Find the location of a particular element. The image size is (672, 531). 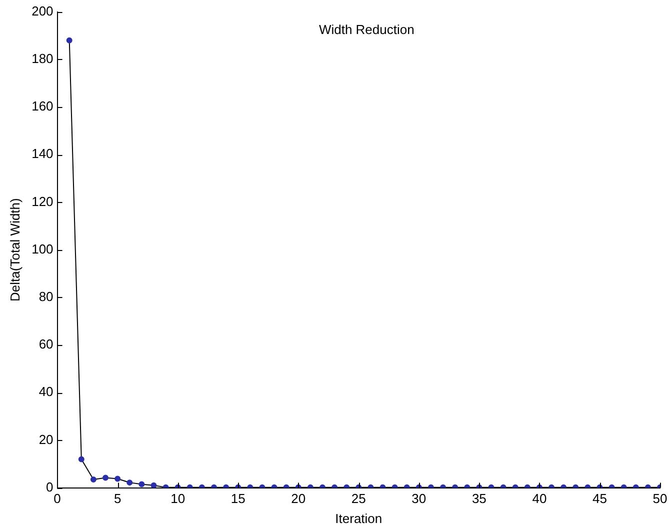

y-axis-title: Delta(Total Width) is located at coordinates (14, 250).